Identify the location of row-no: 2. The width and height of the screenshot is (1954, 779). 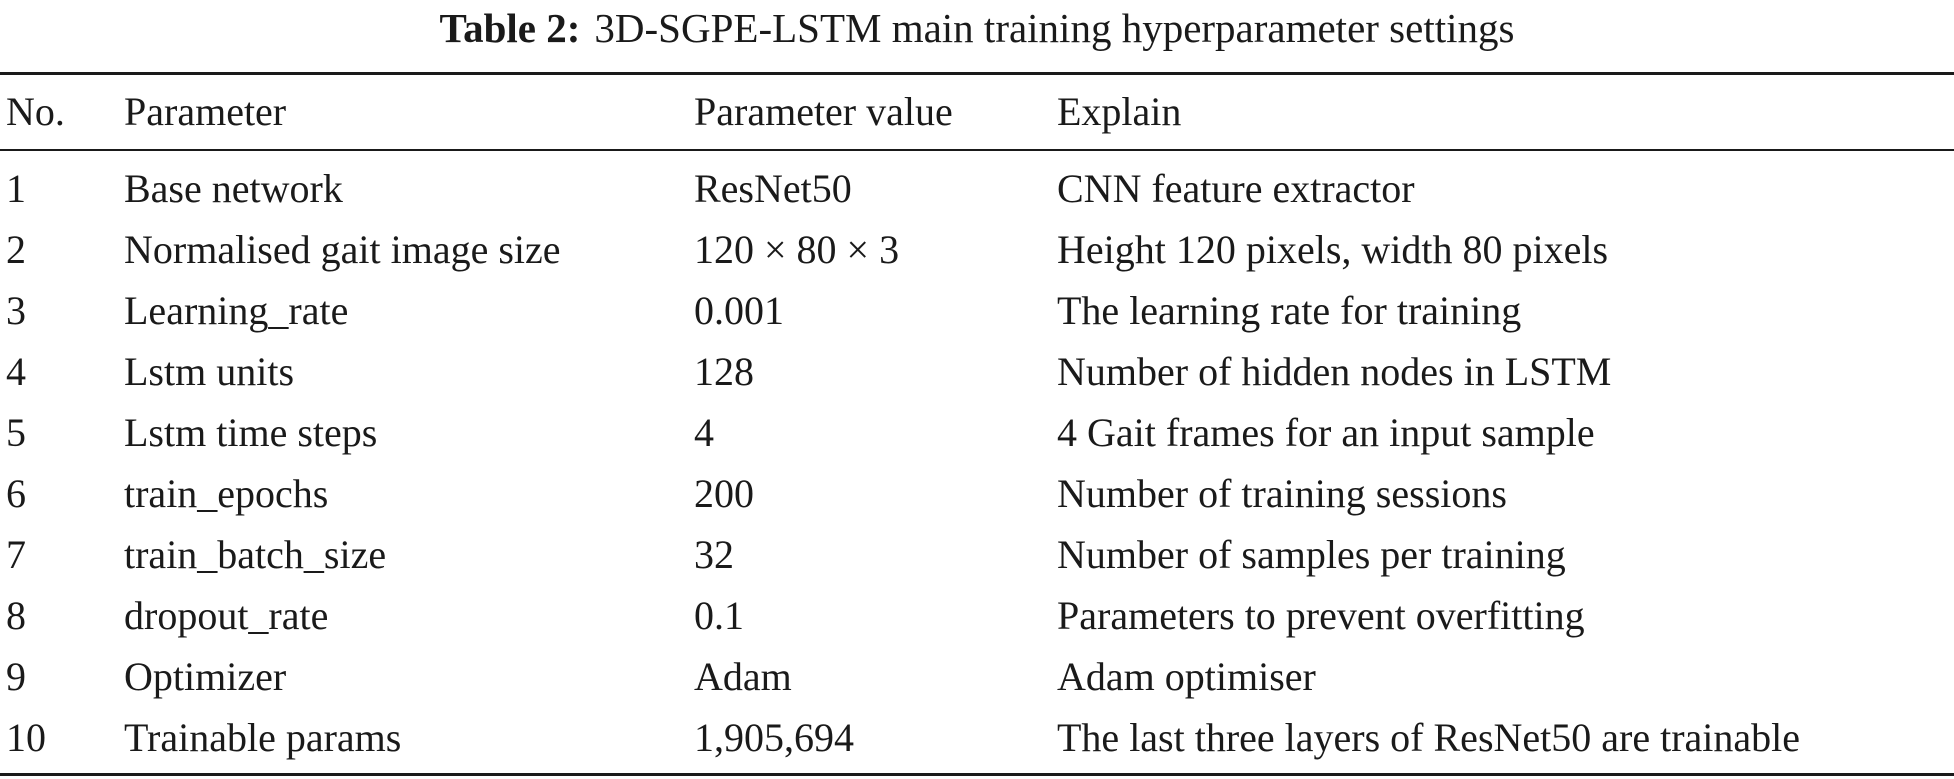
(16, 249).